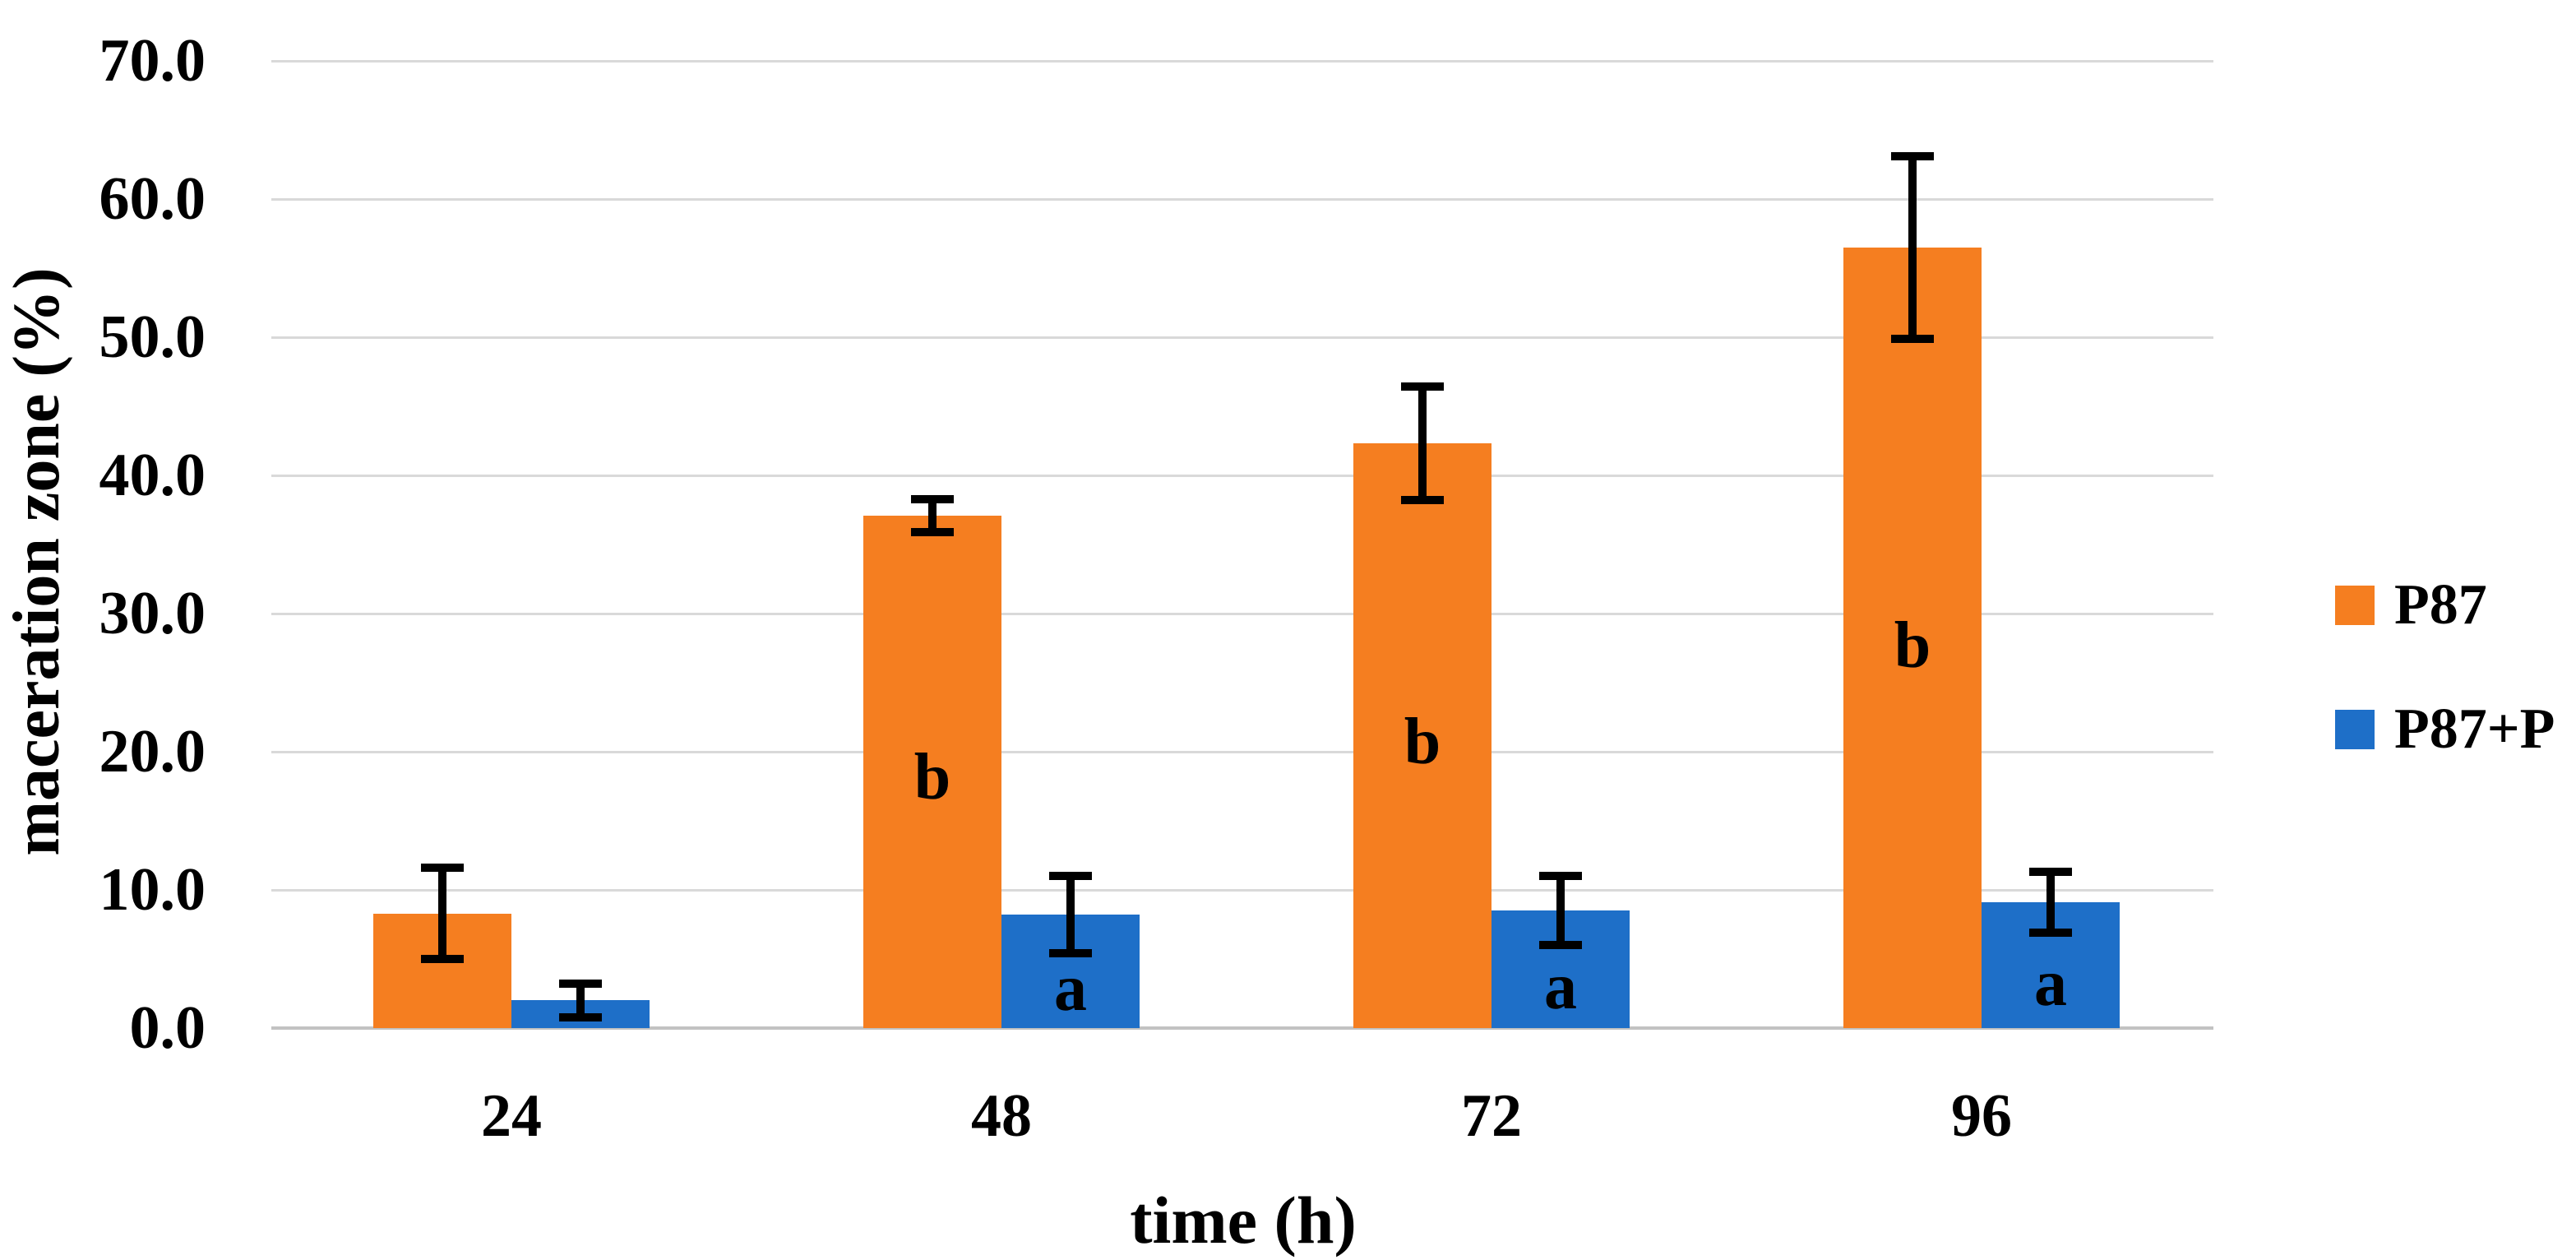 This screenshot has width=2576, height=1260. I want to click on x-axis-baseline, so click(1242, 1028).